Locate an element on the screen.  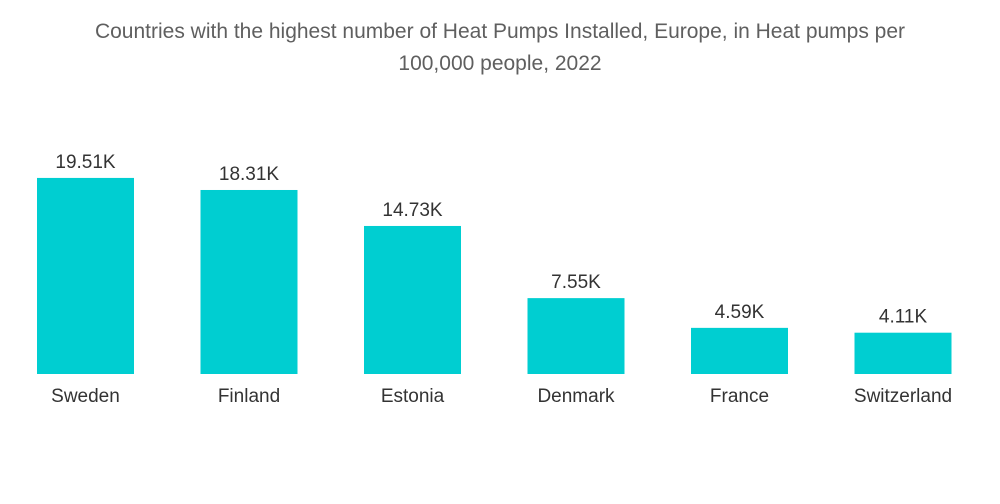
category-label-finland: Finland is located at coordinates (249, 396).